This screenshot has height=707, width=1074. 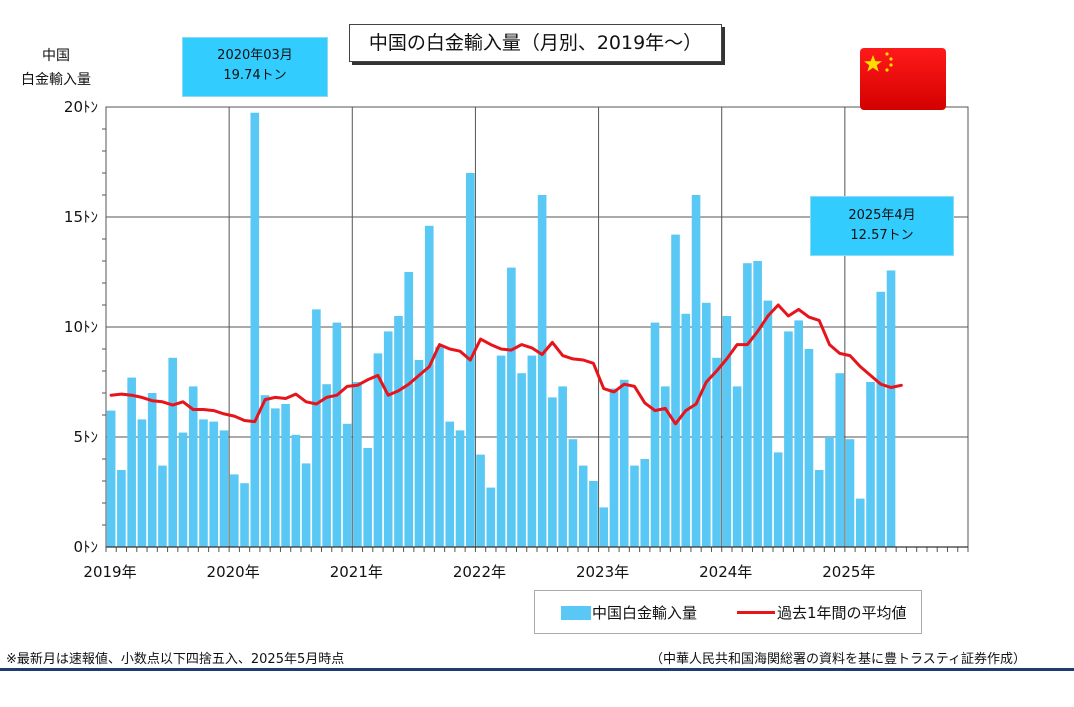 I want to click on y-tick-label: 20ﾄﾝ, so click(x=81, y=107).